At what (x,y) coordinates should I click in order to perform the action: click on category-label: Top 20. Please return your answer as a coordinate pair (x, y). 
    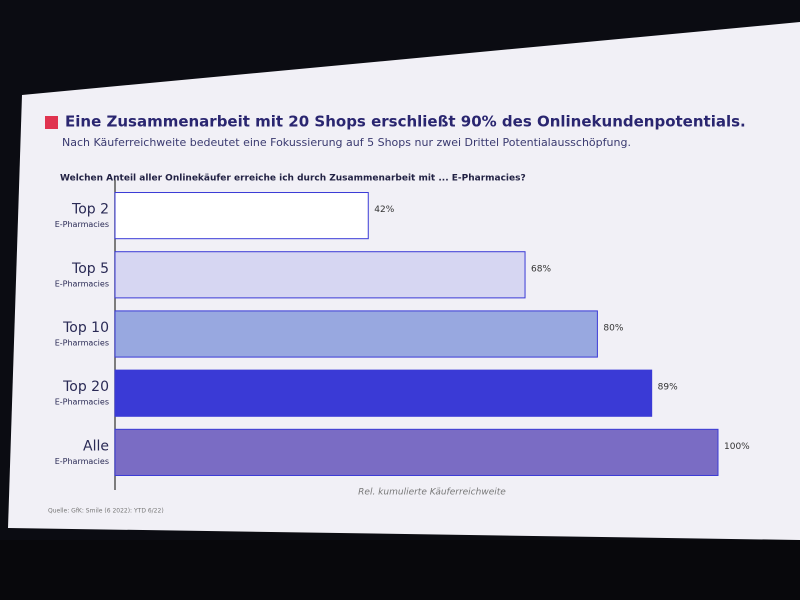
    Looking at the image, I should click on (85, 387).